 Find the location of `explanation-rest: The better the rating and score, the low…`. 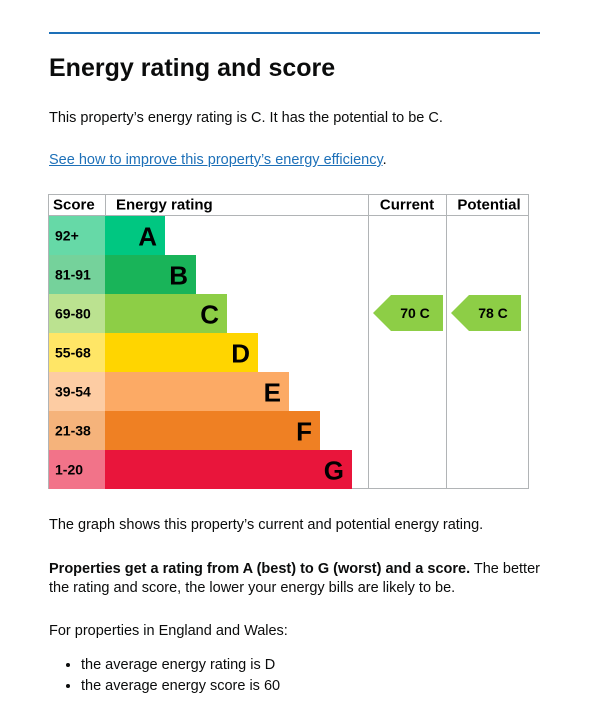

explanation-rest: The better the rating and score, the low… is located at coordinates (294, 578).